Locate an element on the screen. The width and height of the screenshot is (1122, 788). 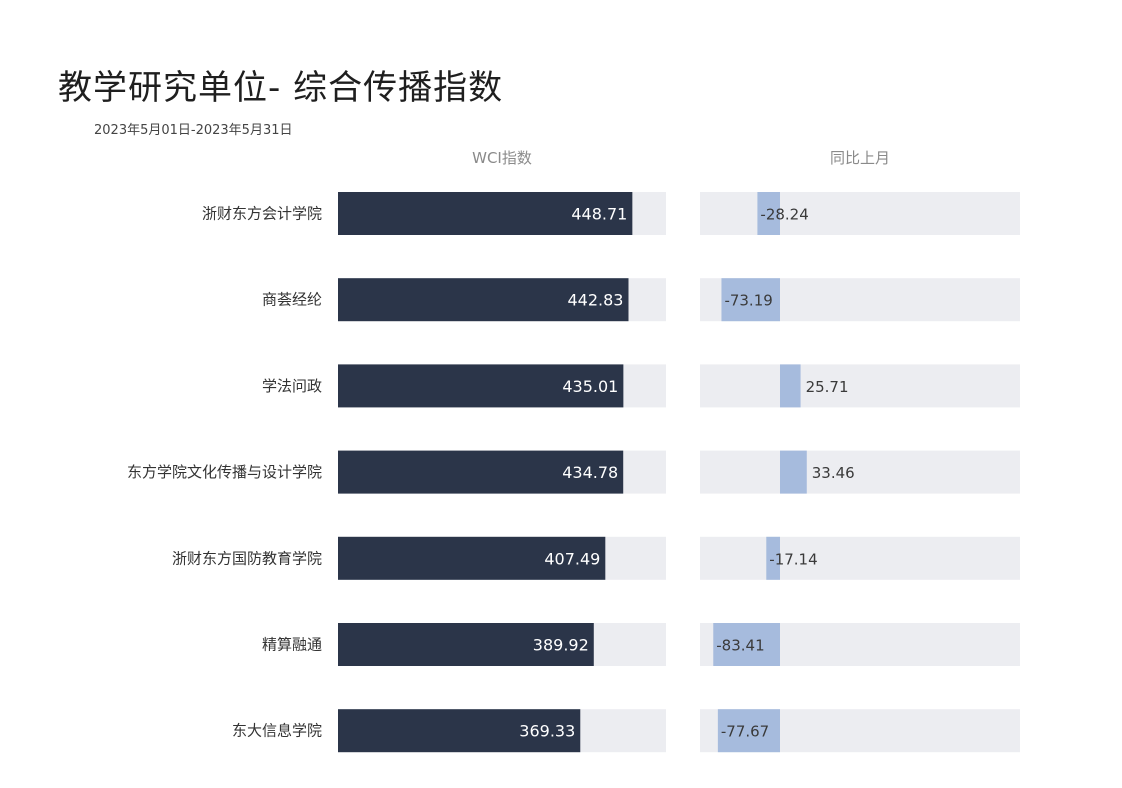
yoy-value-label: -28.24 is located at coordinates (784, 215).